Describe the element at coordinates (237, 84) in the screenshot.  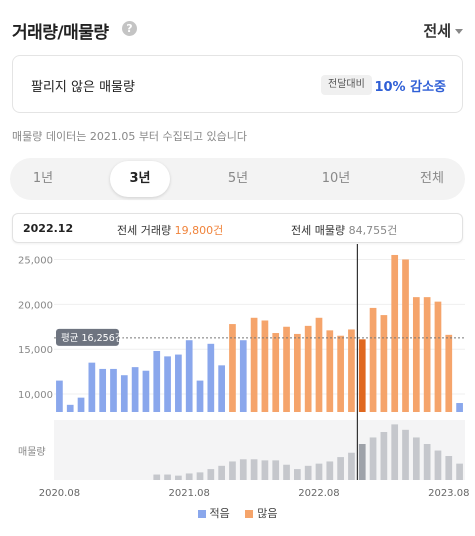
I see `unsold-stock-summary: 팔리지 않은 매물량 전달대비 10% 감소중` at that location.